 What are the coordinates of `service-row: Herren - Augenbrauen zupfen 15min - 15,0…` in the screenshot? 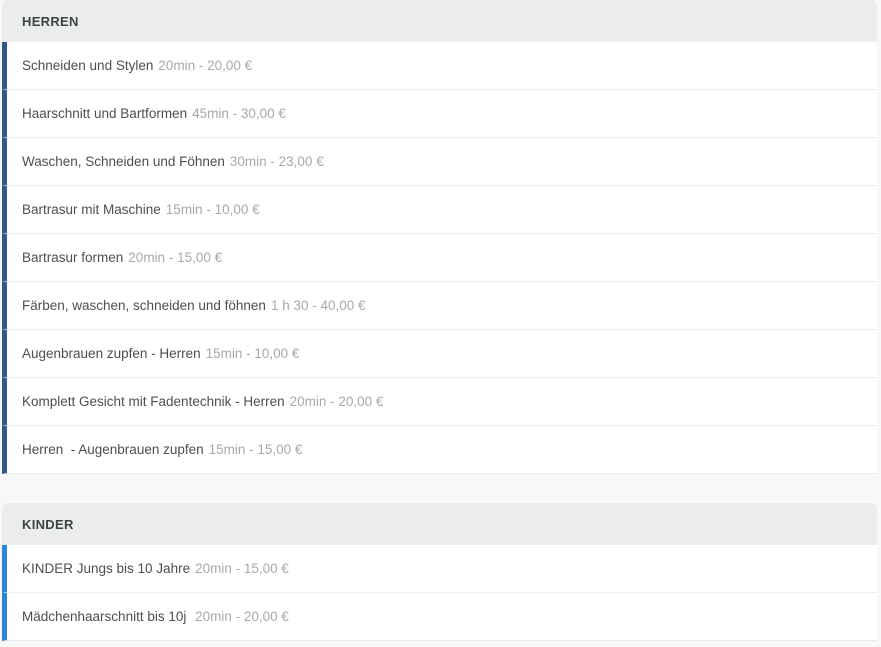 It's located at (439, 450).